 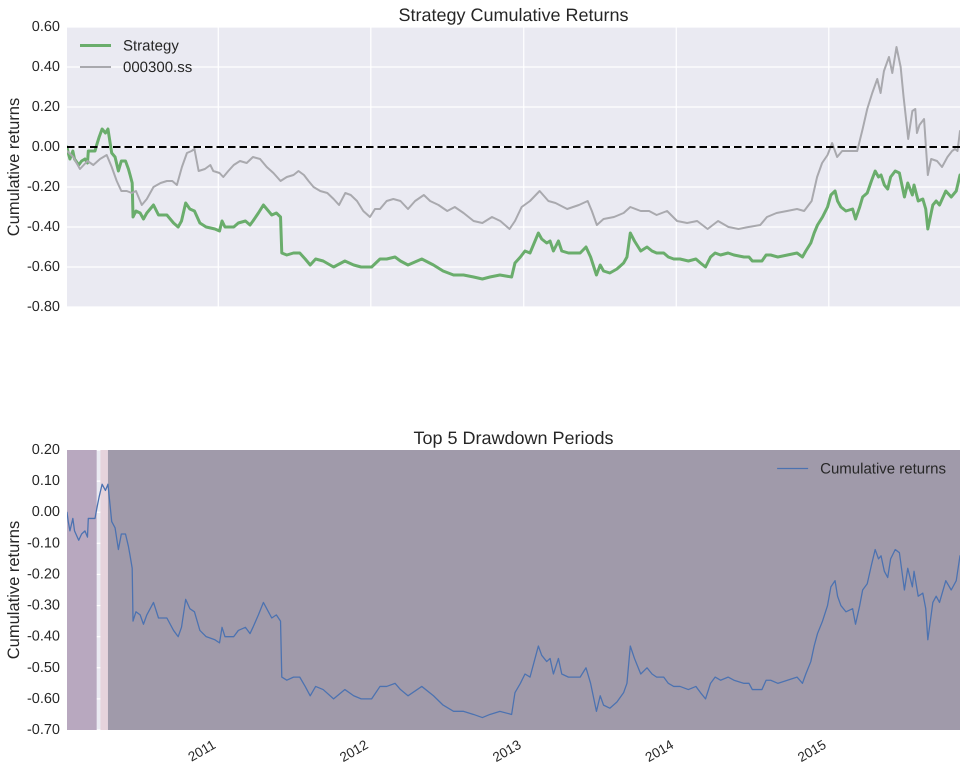 What do you see at coordinates (812, 750) in the screenshot?
I see `x-tick-label: 2015` at bounding box center [812, 750].